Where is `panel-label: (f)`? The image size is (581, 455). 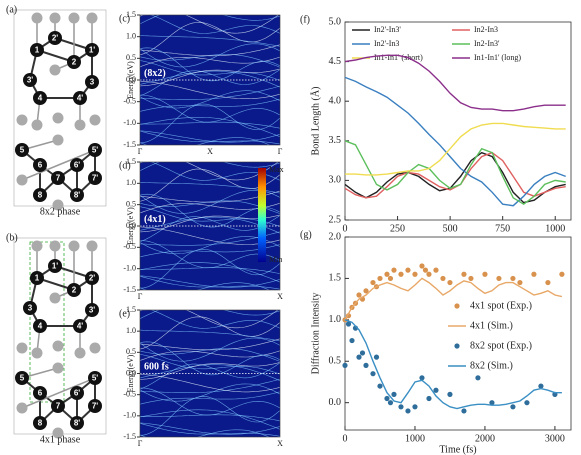 panel-label: (f) is located at coordinates (305, 19).